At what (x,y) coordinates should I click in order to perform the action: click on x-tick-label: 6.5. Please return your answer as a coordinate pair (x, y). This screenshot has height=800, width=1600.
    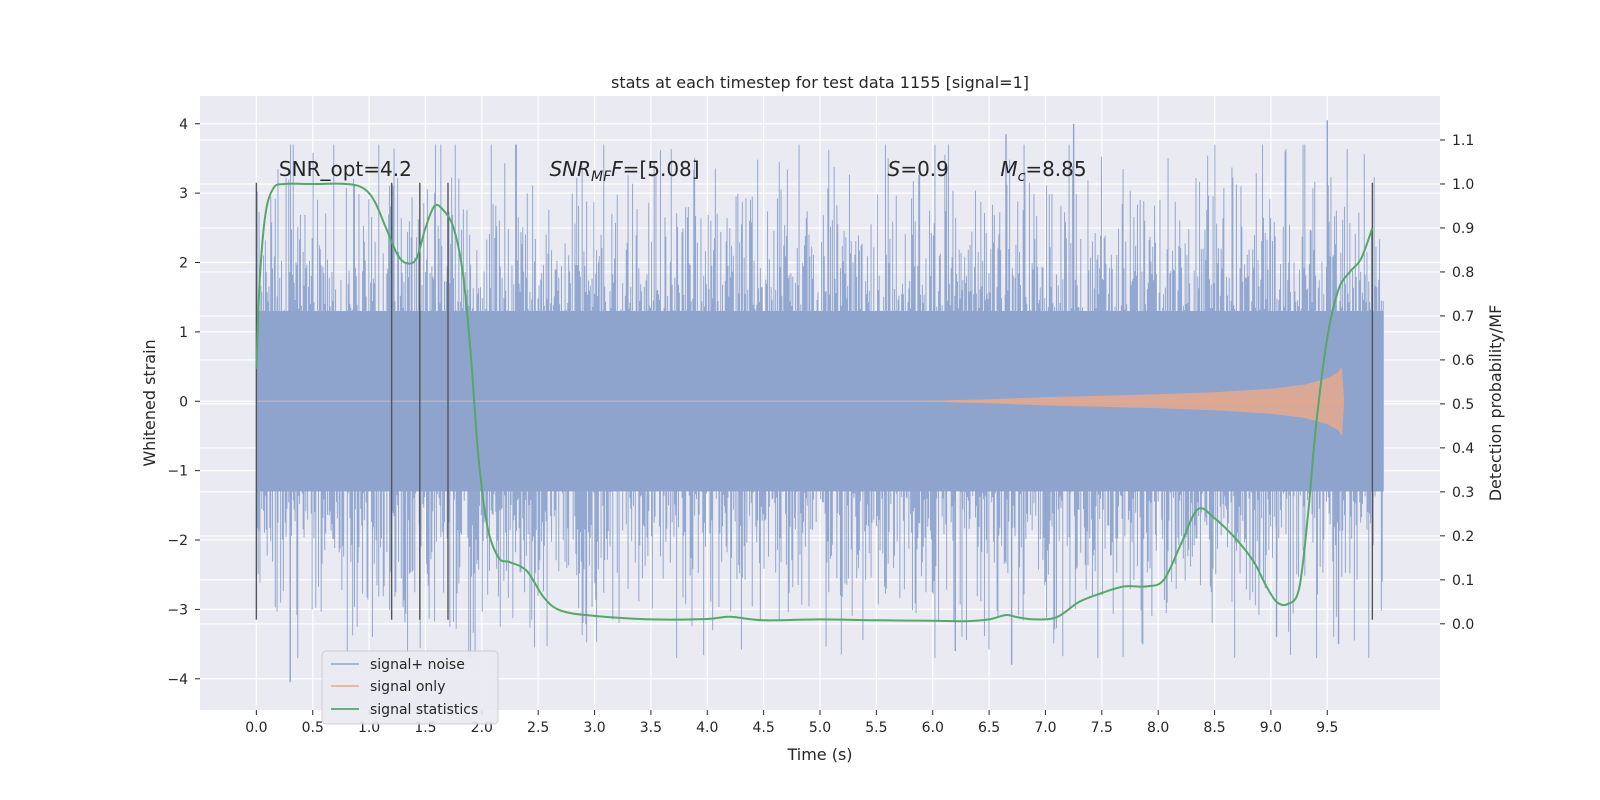
    Looking at the image, I should click on (989, 728).